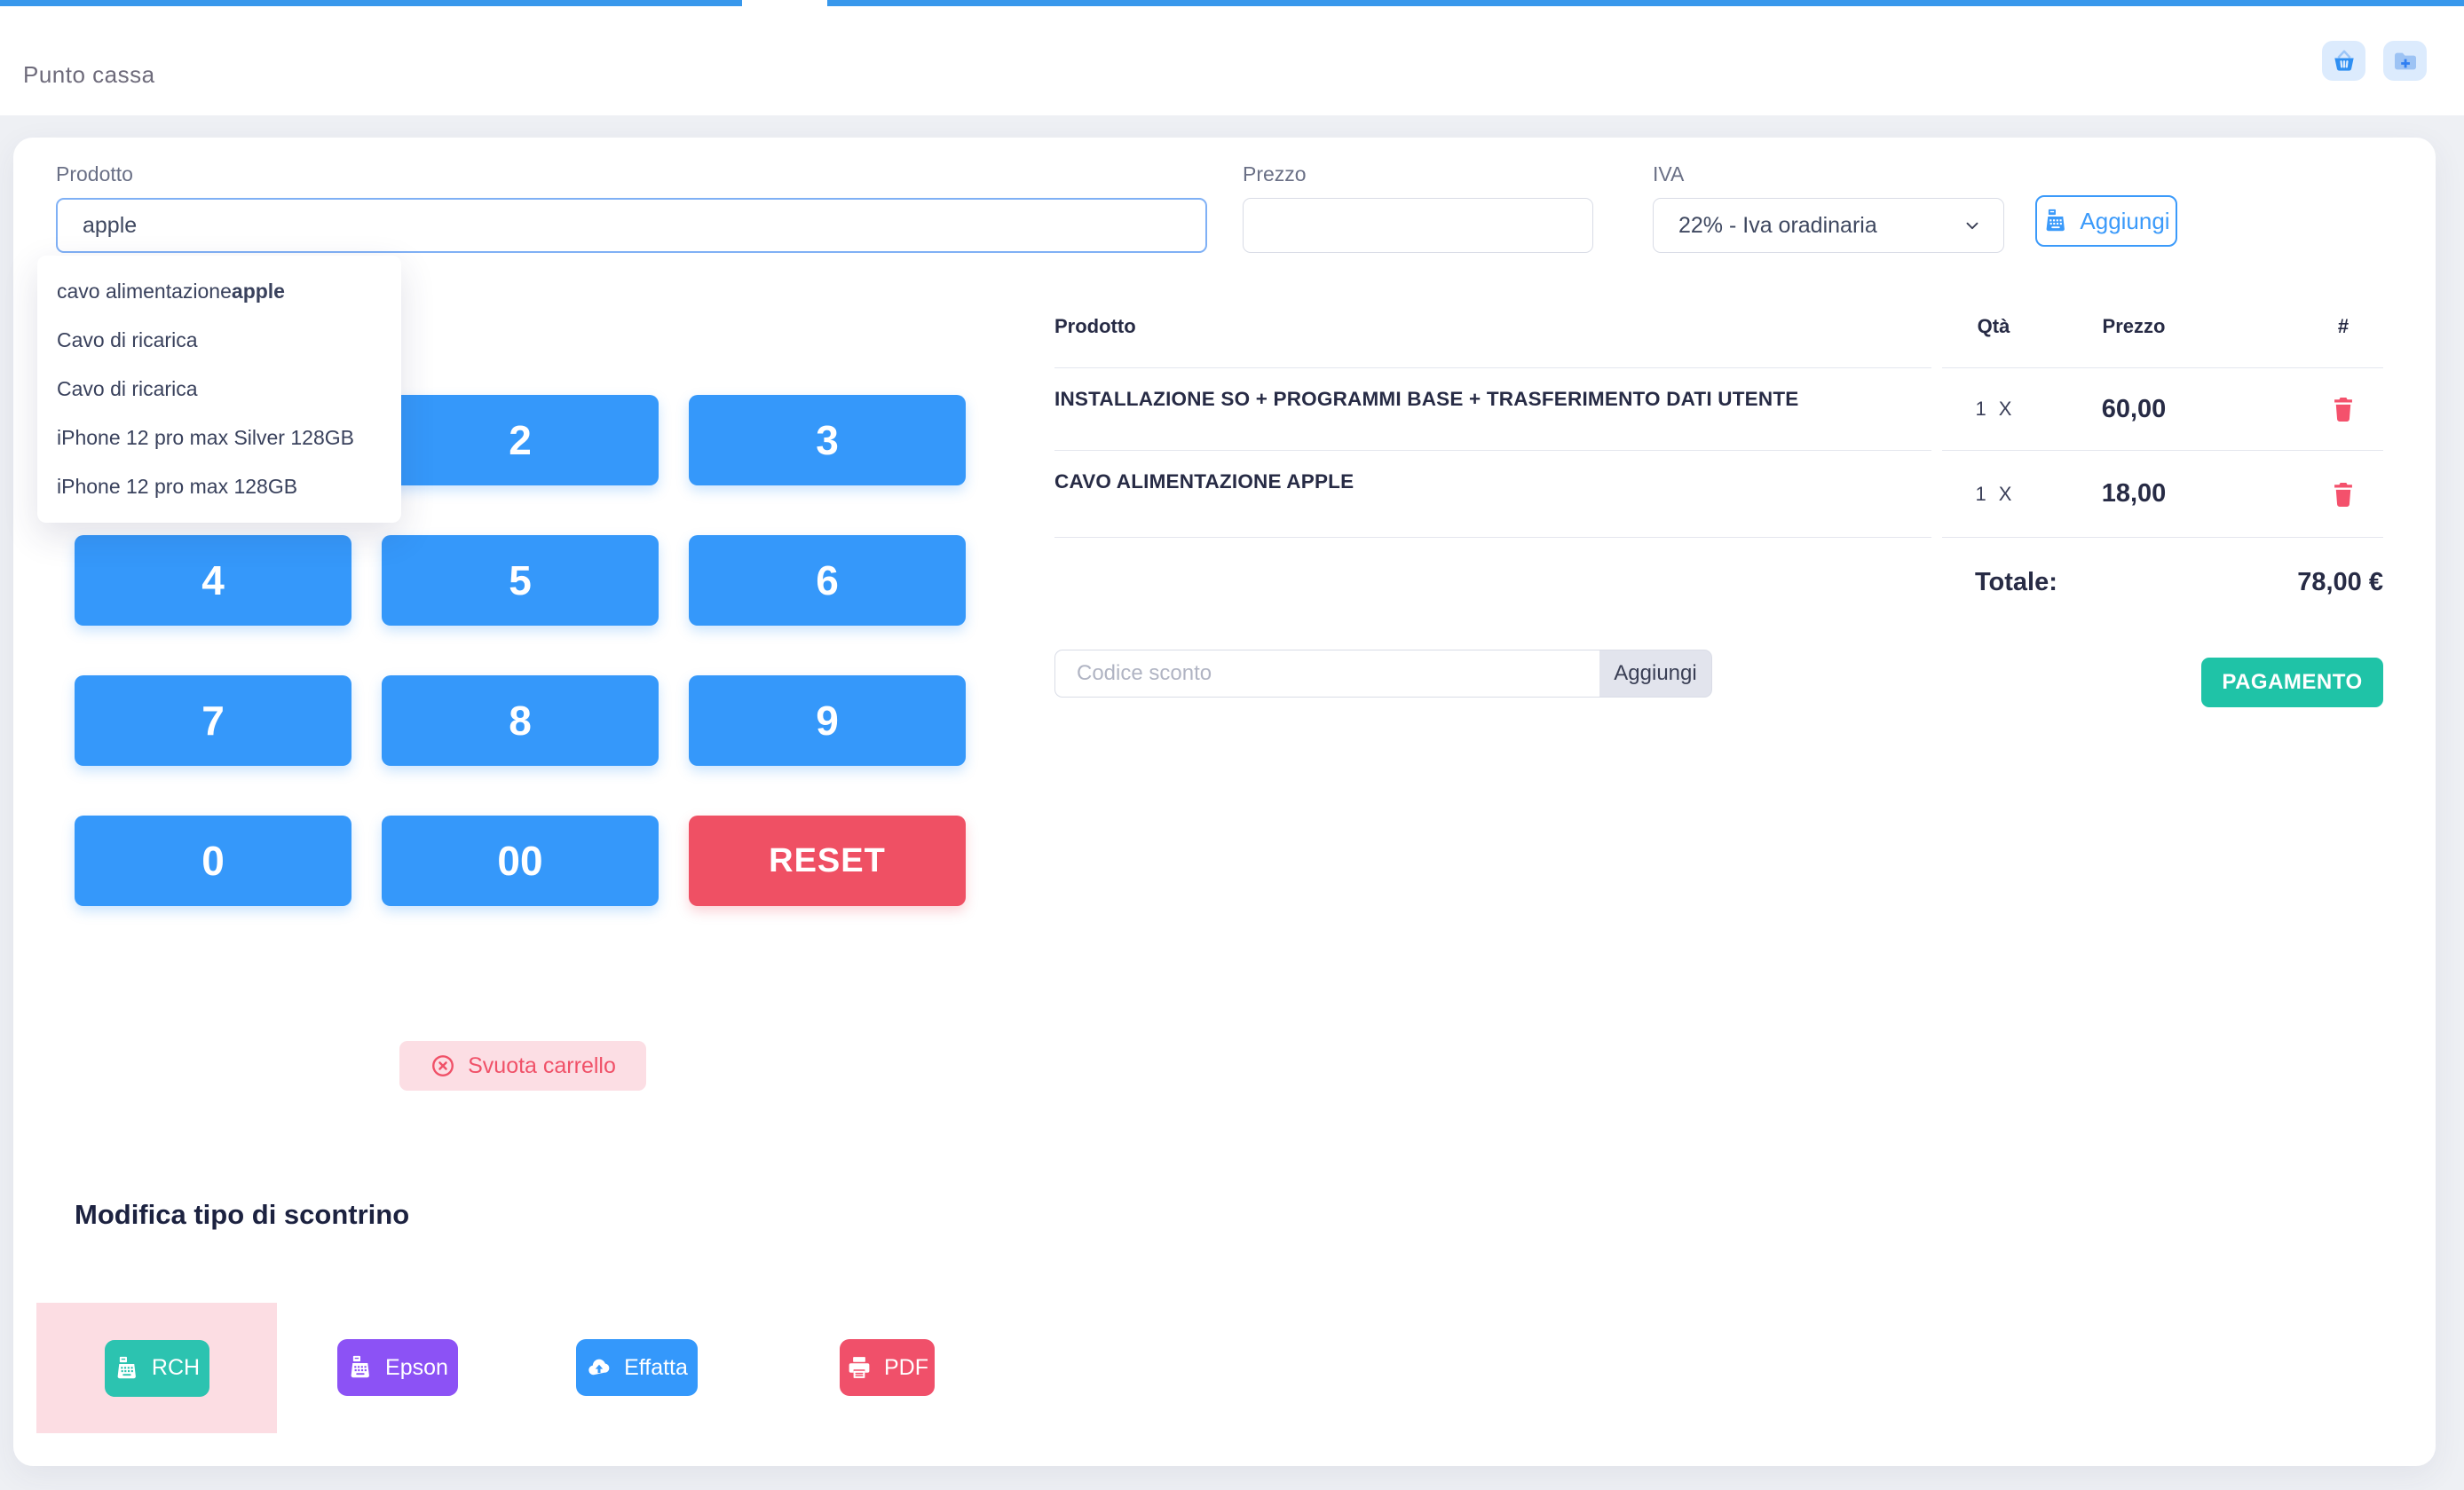  Describe the element at coordinates (1669, 173) in the screenshot. I see `vat-label: IVA` at that location.